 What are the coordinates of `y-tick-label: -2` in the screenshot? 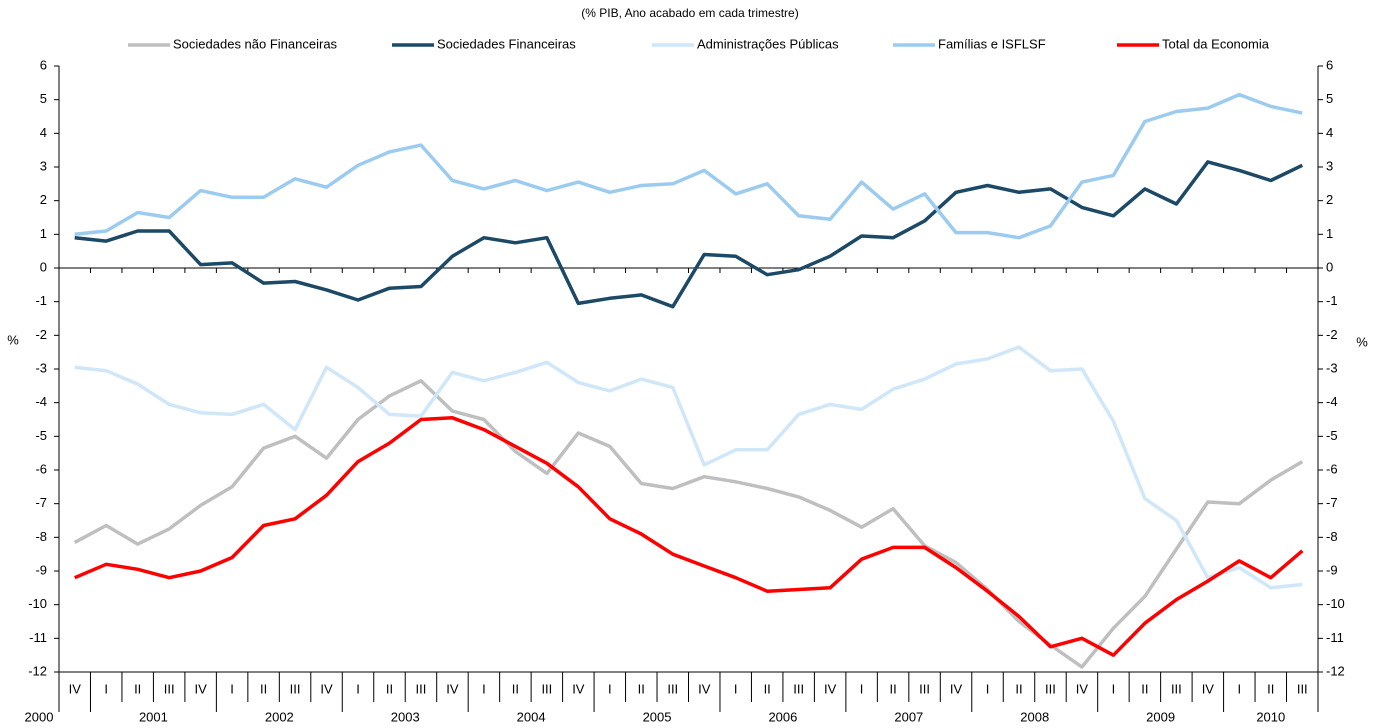 It's located at (41, 334).